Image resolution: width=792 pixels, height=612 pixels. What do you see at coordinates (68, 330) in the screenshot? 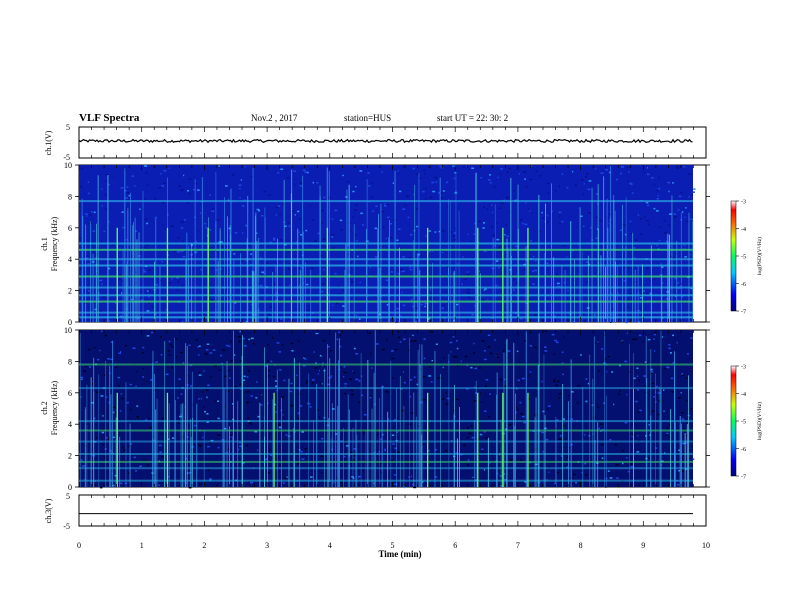
I see `freq-tick-label: 10` at bounding box center [68, 330].